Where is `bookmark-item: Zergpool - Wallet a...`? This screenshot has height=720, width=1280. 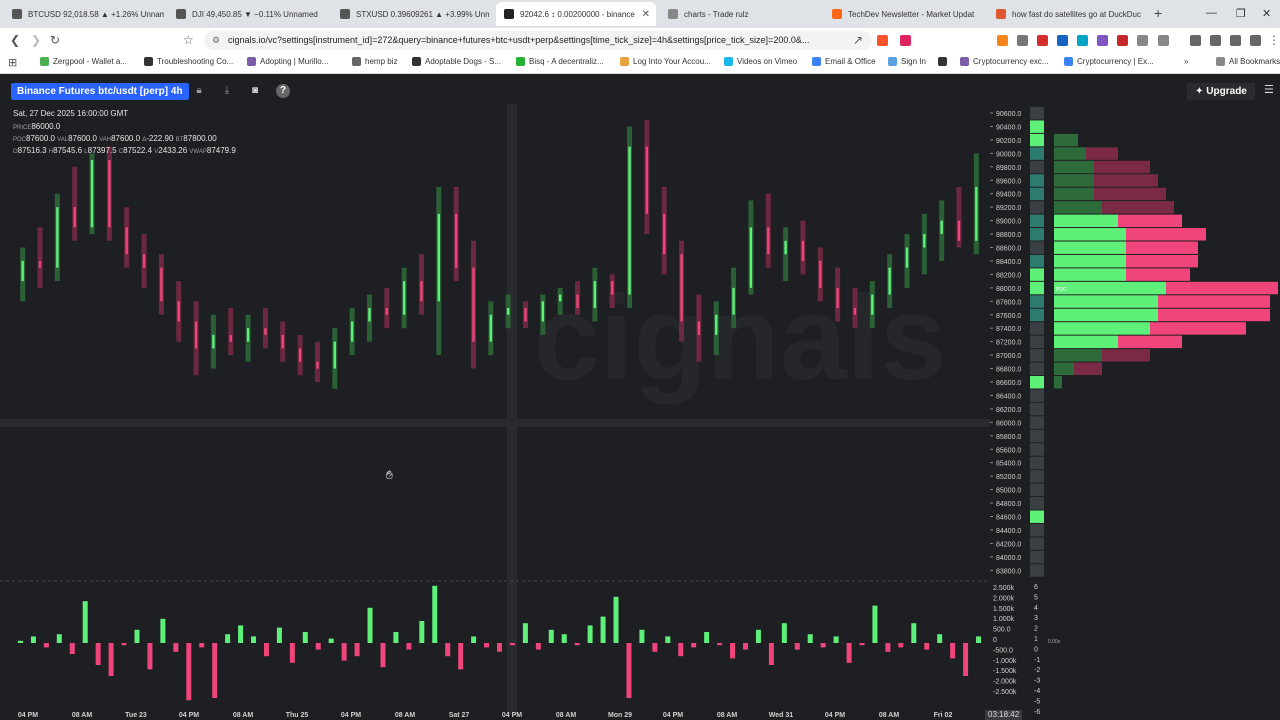 bookmark-item: Zergpool - Wallet a... is located at coordinates (83, 61).